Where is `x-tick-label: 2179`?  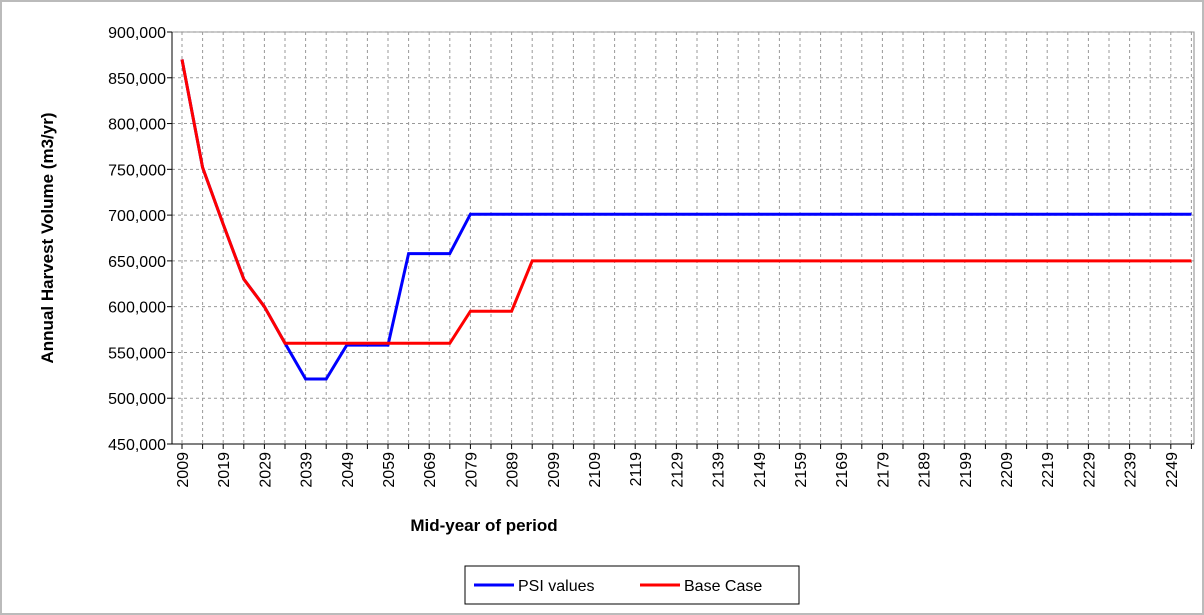
x-tick-label: 2179 is located at coordinates (883, 470).